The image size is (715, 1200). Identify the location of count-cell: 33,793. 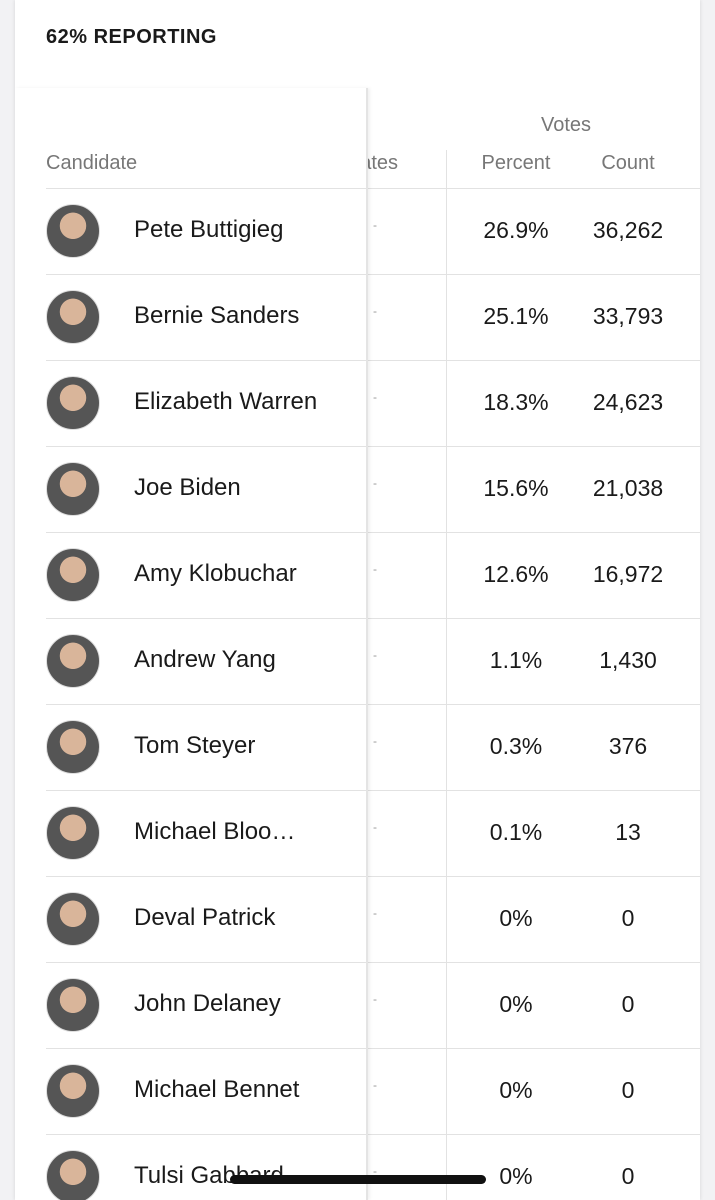
(628, 316).